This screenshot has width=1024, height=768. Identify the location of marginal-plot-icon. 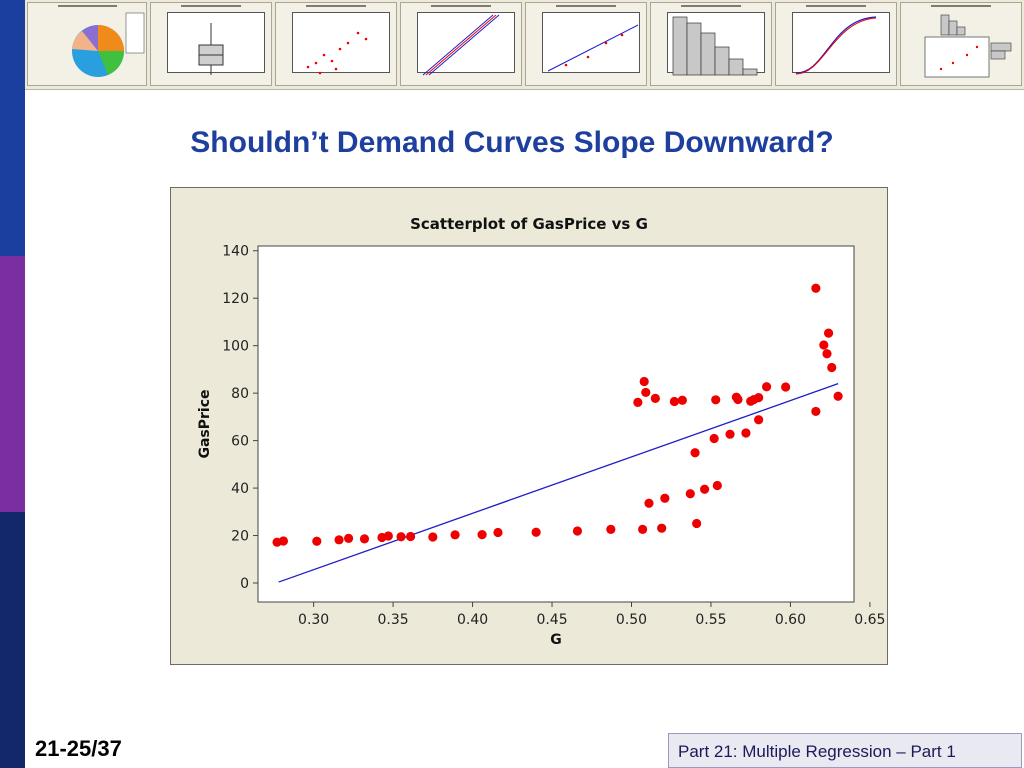
(968, 46).